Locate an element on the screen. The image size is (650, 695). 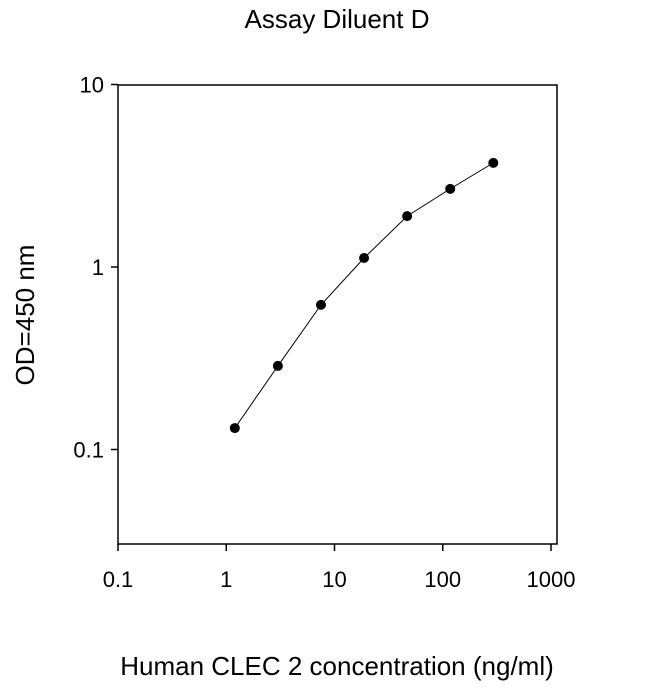
x-axis-label: Human CLEC 2 concentration (ng/ml) is located at coordinates (337, 666).